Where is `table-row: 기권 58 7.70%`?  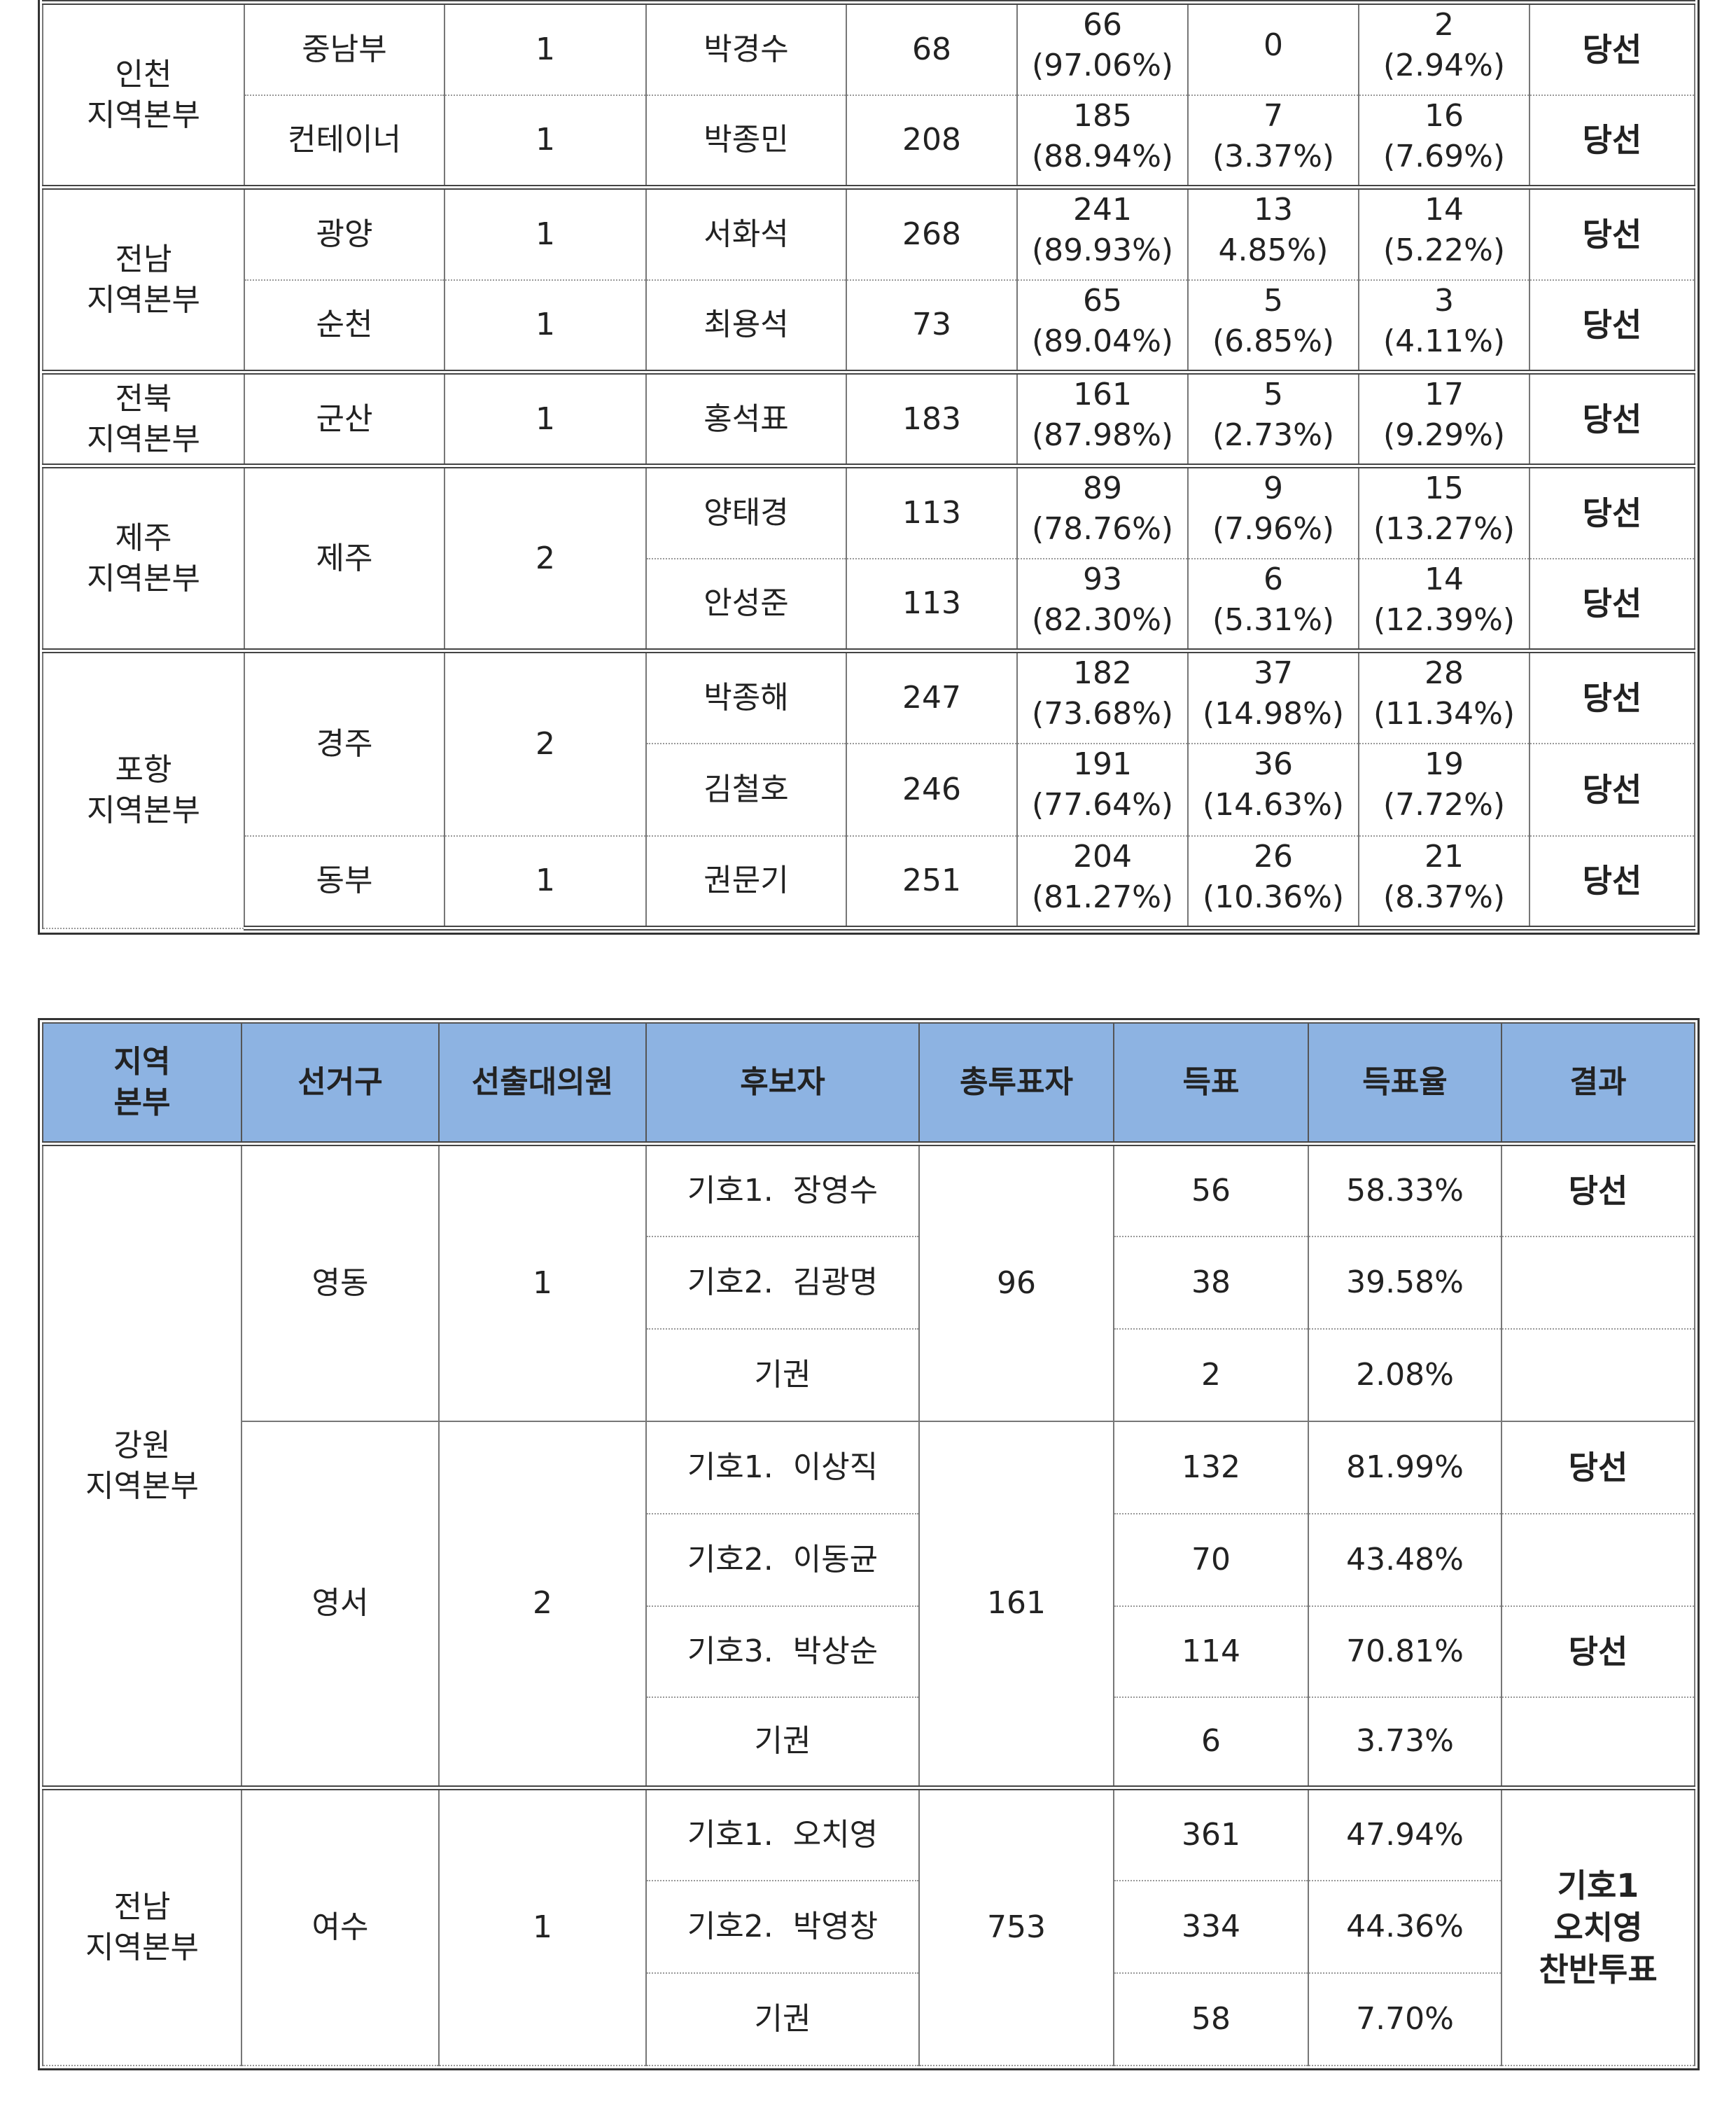
table-row: 기권 58 7.70% is located at coordinates (869, 2019).